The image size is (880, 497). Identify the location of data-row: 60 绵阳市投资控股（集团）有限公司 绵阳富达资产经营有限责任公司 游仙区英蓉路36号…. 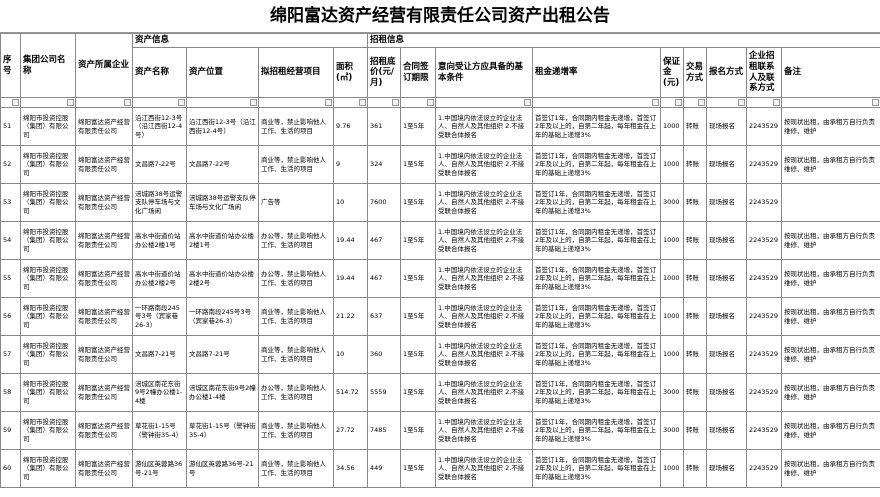
(440, 468).